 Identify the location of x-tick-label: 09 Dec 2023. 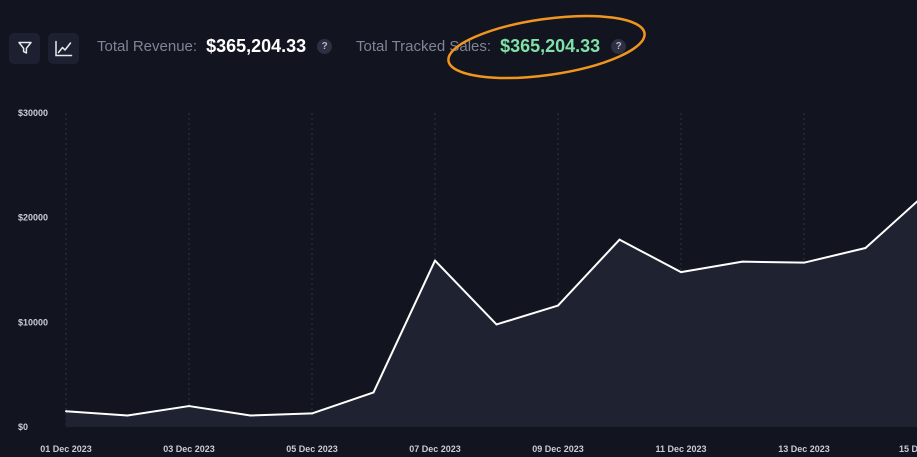
(558, 449).